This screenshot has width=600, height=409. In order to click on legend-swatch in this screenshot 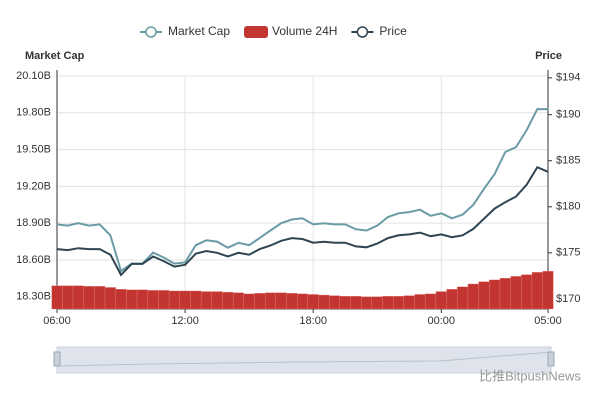, I will do `click(256, 32)`.